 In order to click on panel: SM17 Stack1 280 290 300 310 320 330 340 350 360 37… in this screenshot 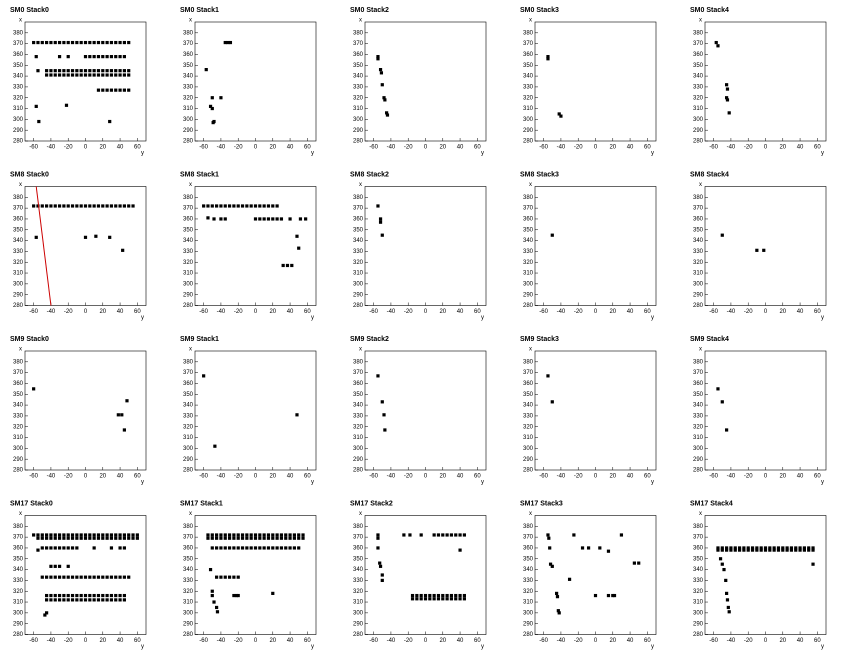, I will do `click(248, 575)`.